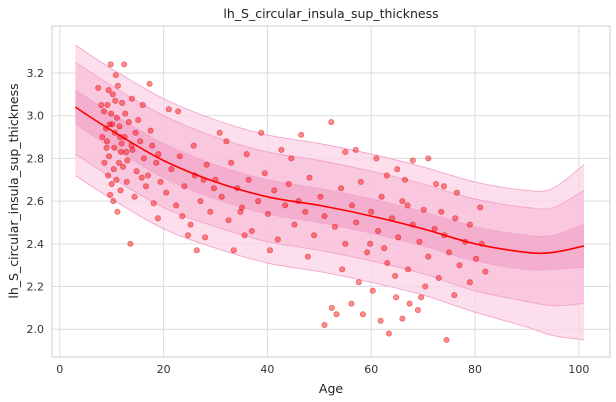 The width and height of the screenshot is (616, 402). Describe the element at coordinates (36, 158) in the screenshot. I see `y-tick-label: 2.8` at that location.